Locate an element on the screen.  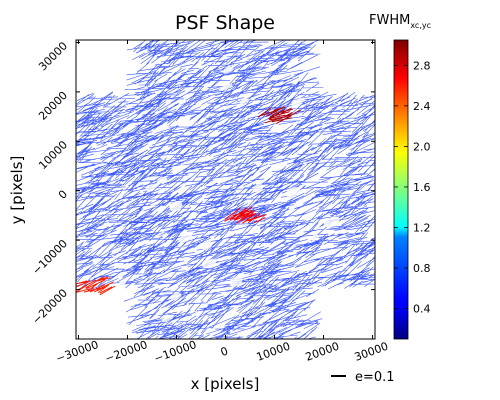
y-axis-label: y [pixels] is located at coordinates (17, 190).